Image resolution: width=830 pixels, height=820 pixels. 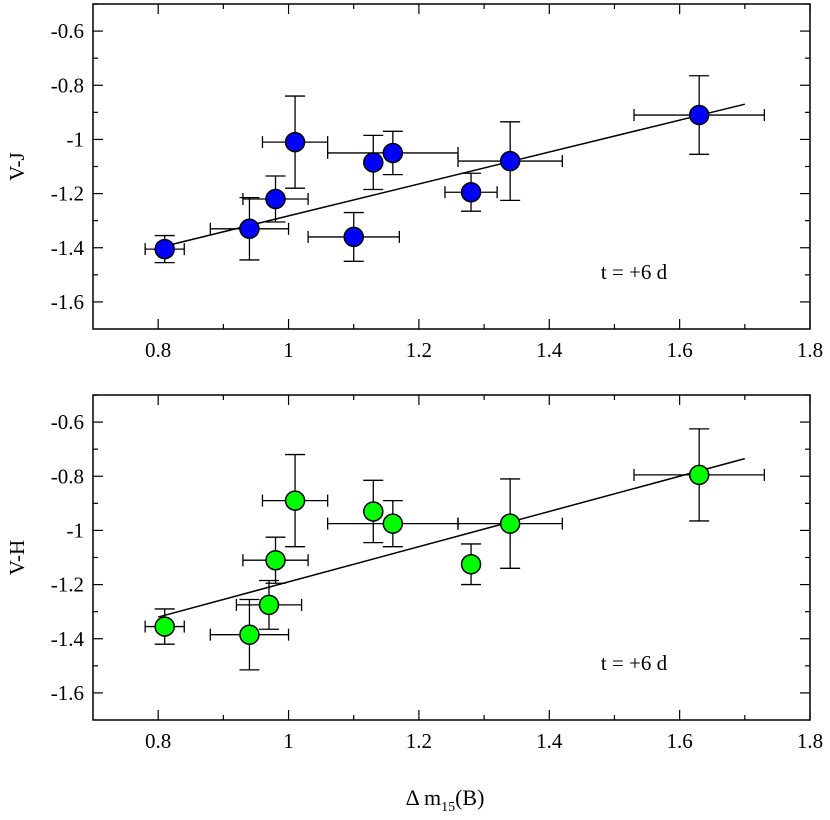 I want to click on y-axis-label: V-H, so click(x=17, y=557).